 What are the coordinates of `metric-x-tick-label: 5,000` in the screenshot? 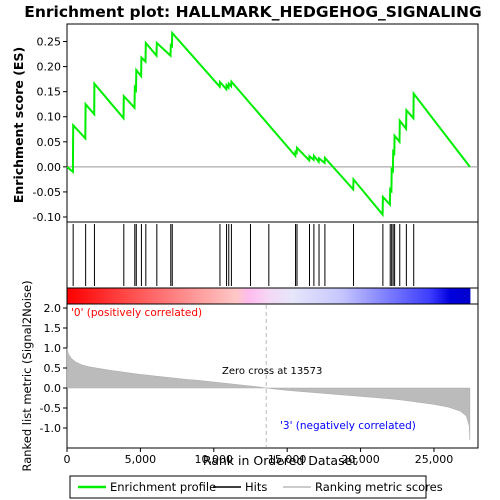 It's located at (141, 459).